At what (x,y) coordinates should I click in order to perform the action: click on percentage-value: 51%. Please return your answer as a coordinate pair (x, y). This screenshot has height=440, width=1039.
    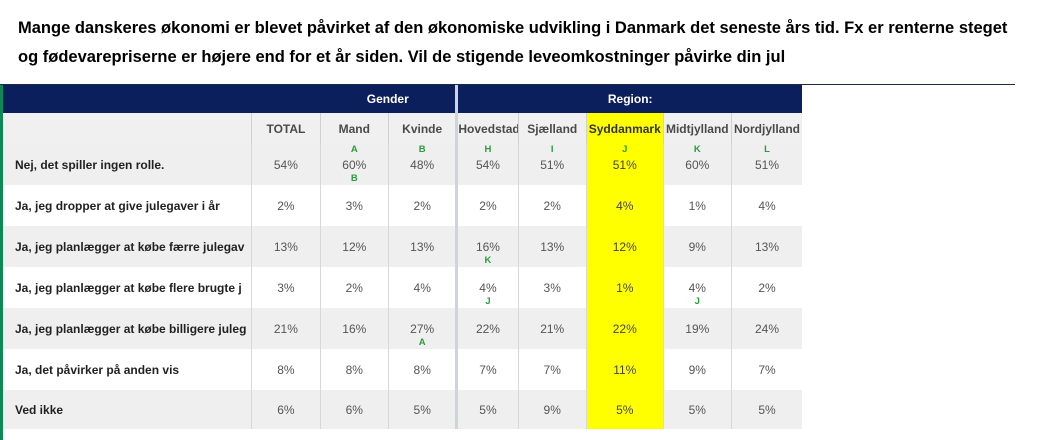
    Looking at the image, I should click on (766, 164).